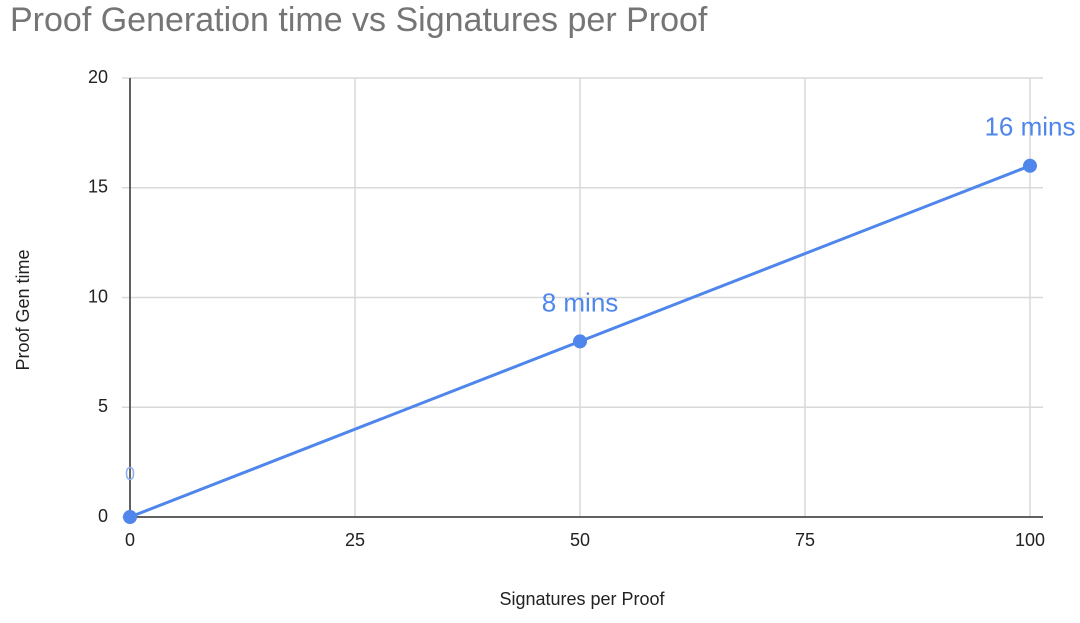 The image size is (1080, 623). I want to click on x-tick-label: 0, so click(130, 540).